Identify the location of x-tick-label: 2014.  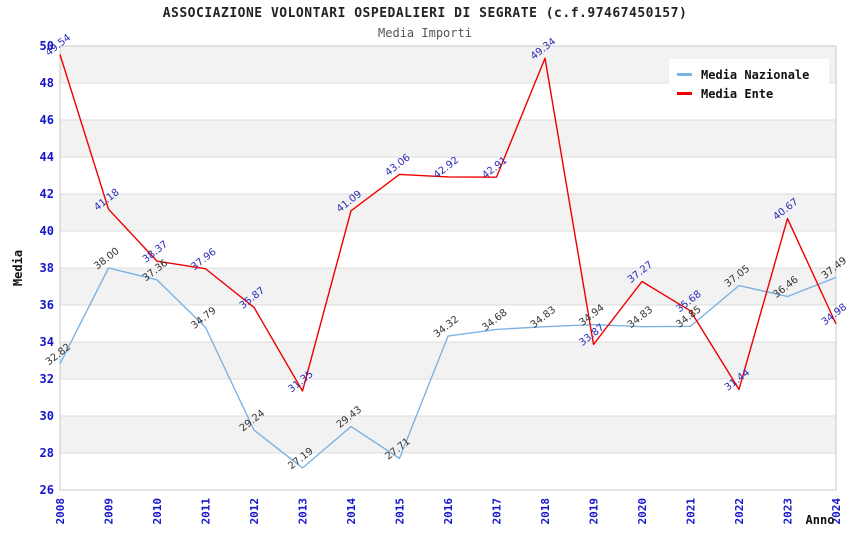
(351, 511).